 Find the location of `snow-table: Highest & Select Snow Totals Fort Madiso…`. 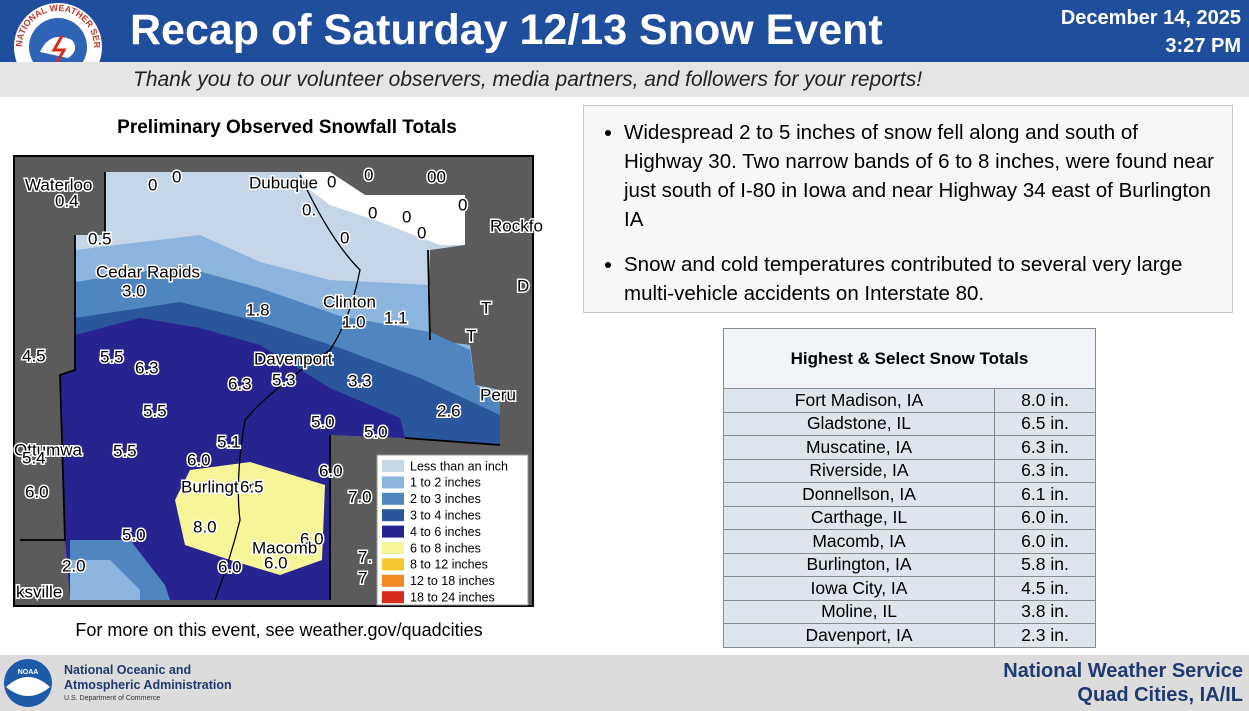

snow-table: Highest & Select Snow Totals Fort Madiso… is located at coordinates (909, 488).